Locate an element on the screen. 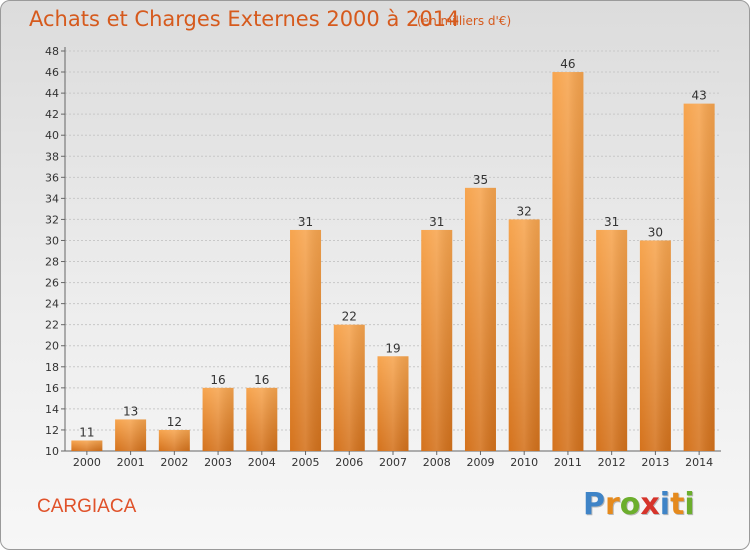 The image size is (750, 550). data-label: 19 is located at coordinates (392, 348).